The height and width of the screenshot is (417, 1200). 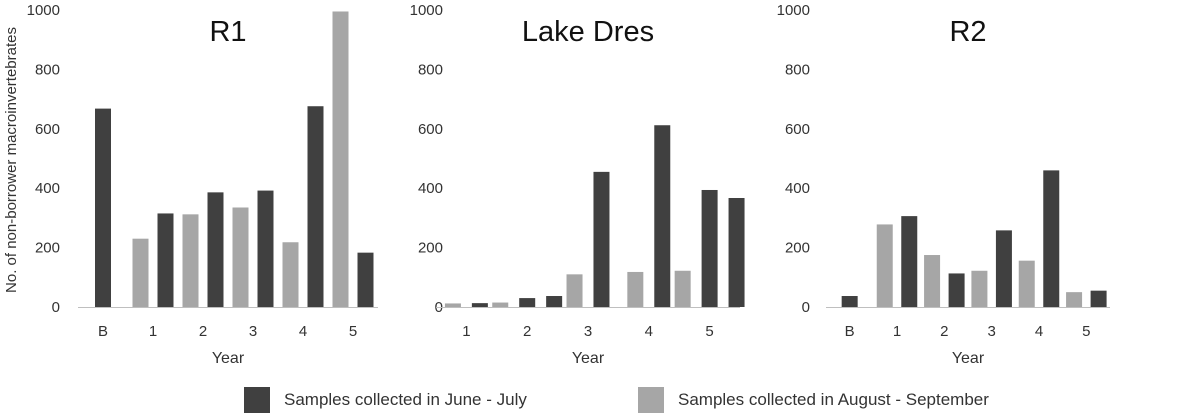 I want to click on legend-item-aug-sep: Samples collected in August - September, so click(x=813, y=400).